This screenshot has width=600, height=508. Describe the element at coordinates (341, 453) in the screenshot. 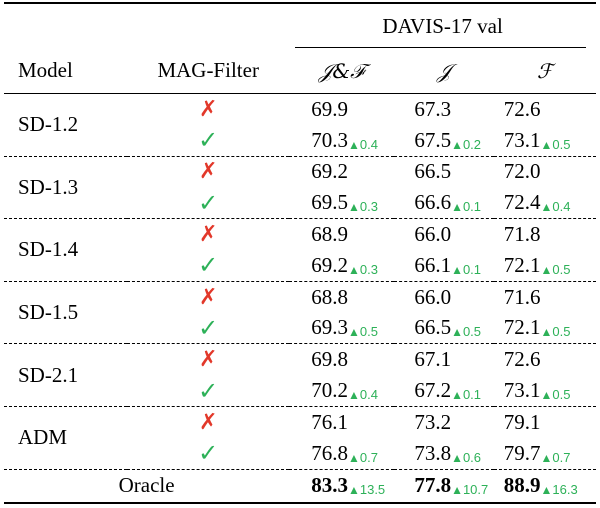

I see `filtered-jf-cell: 76.8▲0.7` at that location.